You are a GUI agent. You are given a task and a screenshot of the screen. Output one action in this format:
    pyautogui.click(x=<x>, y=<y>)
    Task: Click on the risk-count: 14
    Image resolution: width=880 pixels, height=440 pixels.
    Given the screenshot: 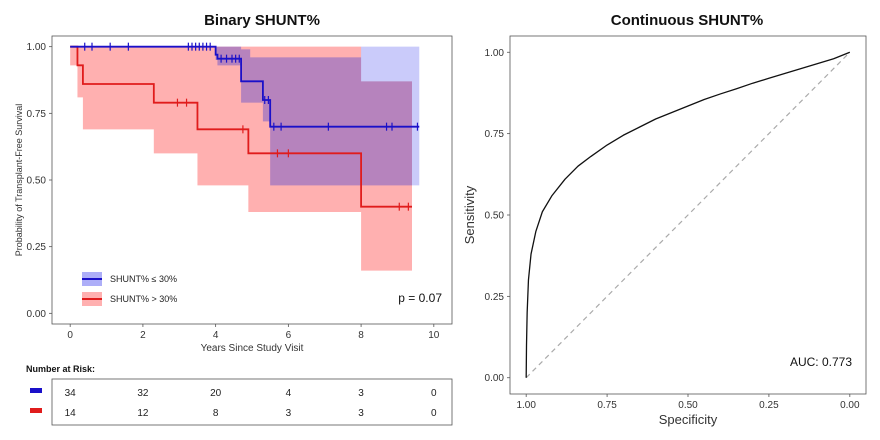 What is the action you would take?
    pyautogui.click(x=71, y=413)
    